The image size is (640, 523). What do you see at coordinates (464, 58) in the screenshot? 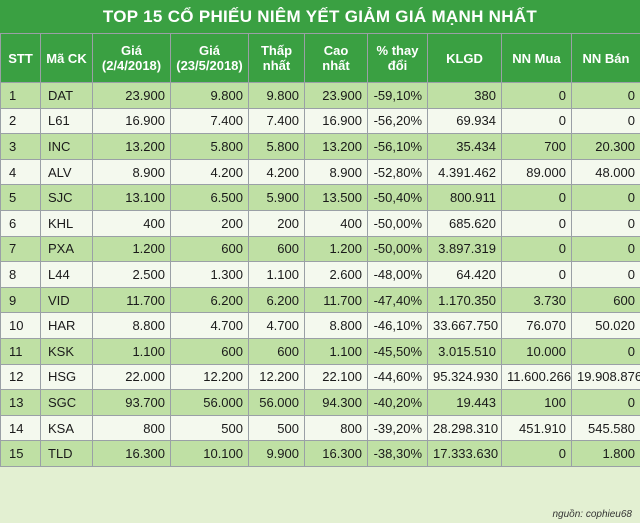
I see `col-header-line: KLGD` at bounding box center [464, 58].